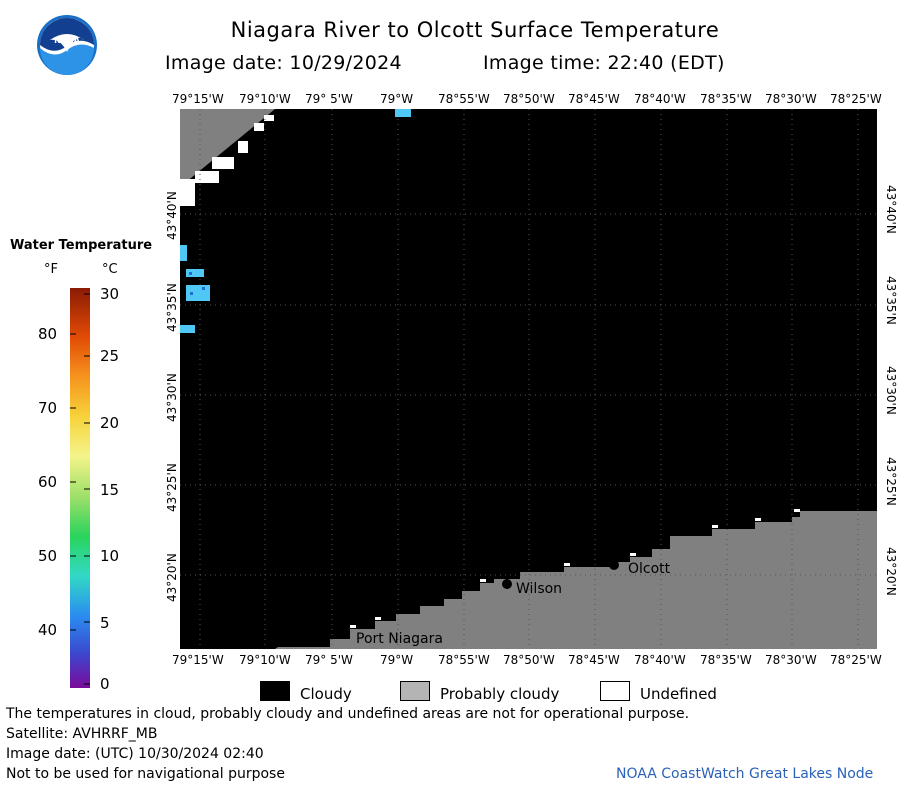  Describe the element at coordinates (105, 623) in the screenshot. I see `legend-c-tick: 5` at that location.